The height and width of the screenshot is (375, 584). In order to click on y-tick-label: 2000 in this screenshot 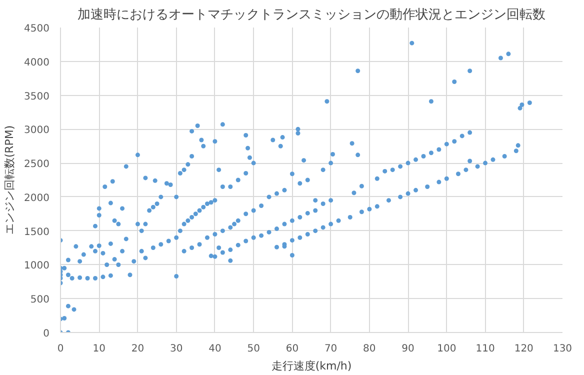, I will do `click(37, 198)`.